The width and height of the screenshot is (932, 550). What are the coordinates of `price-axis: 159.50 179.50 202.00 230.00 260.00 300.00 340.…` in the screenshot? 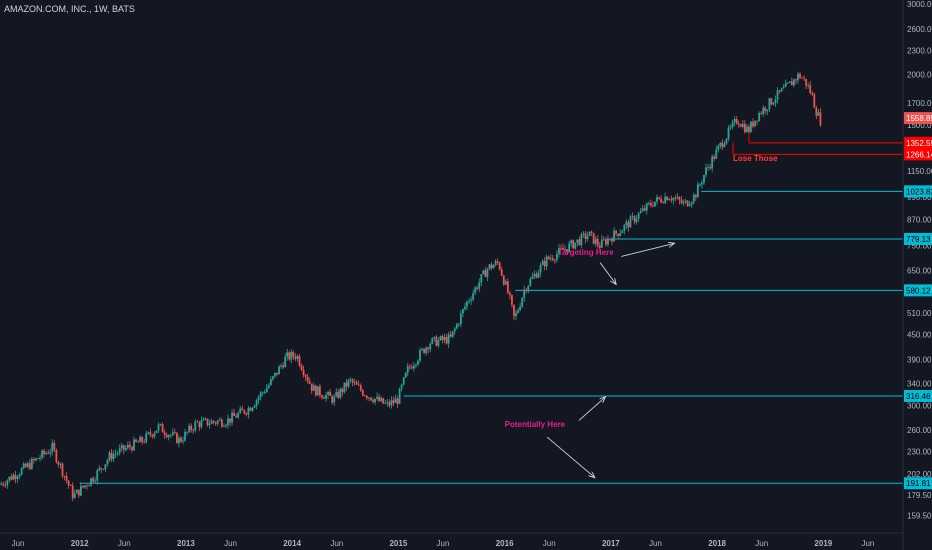 It's located at (917, 275).